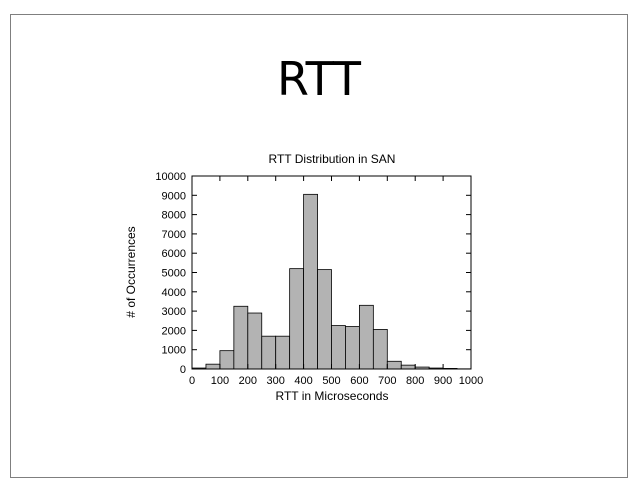 The width and height of the screenshot is (638, 493). What do you see at coordinates (443, 381) in the screenshot?
I see `x-tick-label: 900` at bounding box center [443, 381].